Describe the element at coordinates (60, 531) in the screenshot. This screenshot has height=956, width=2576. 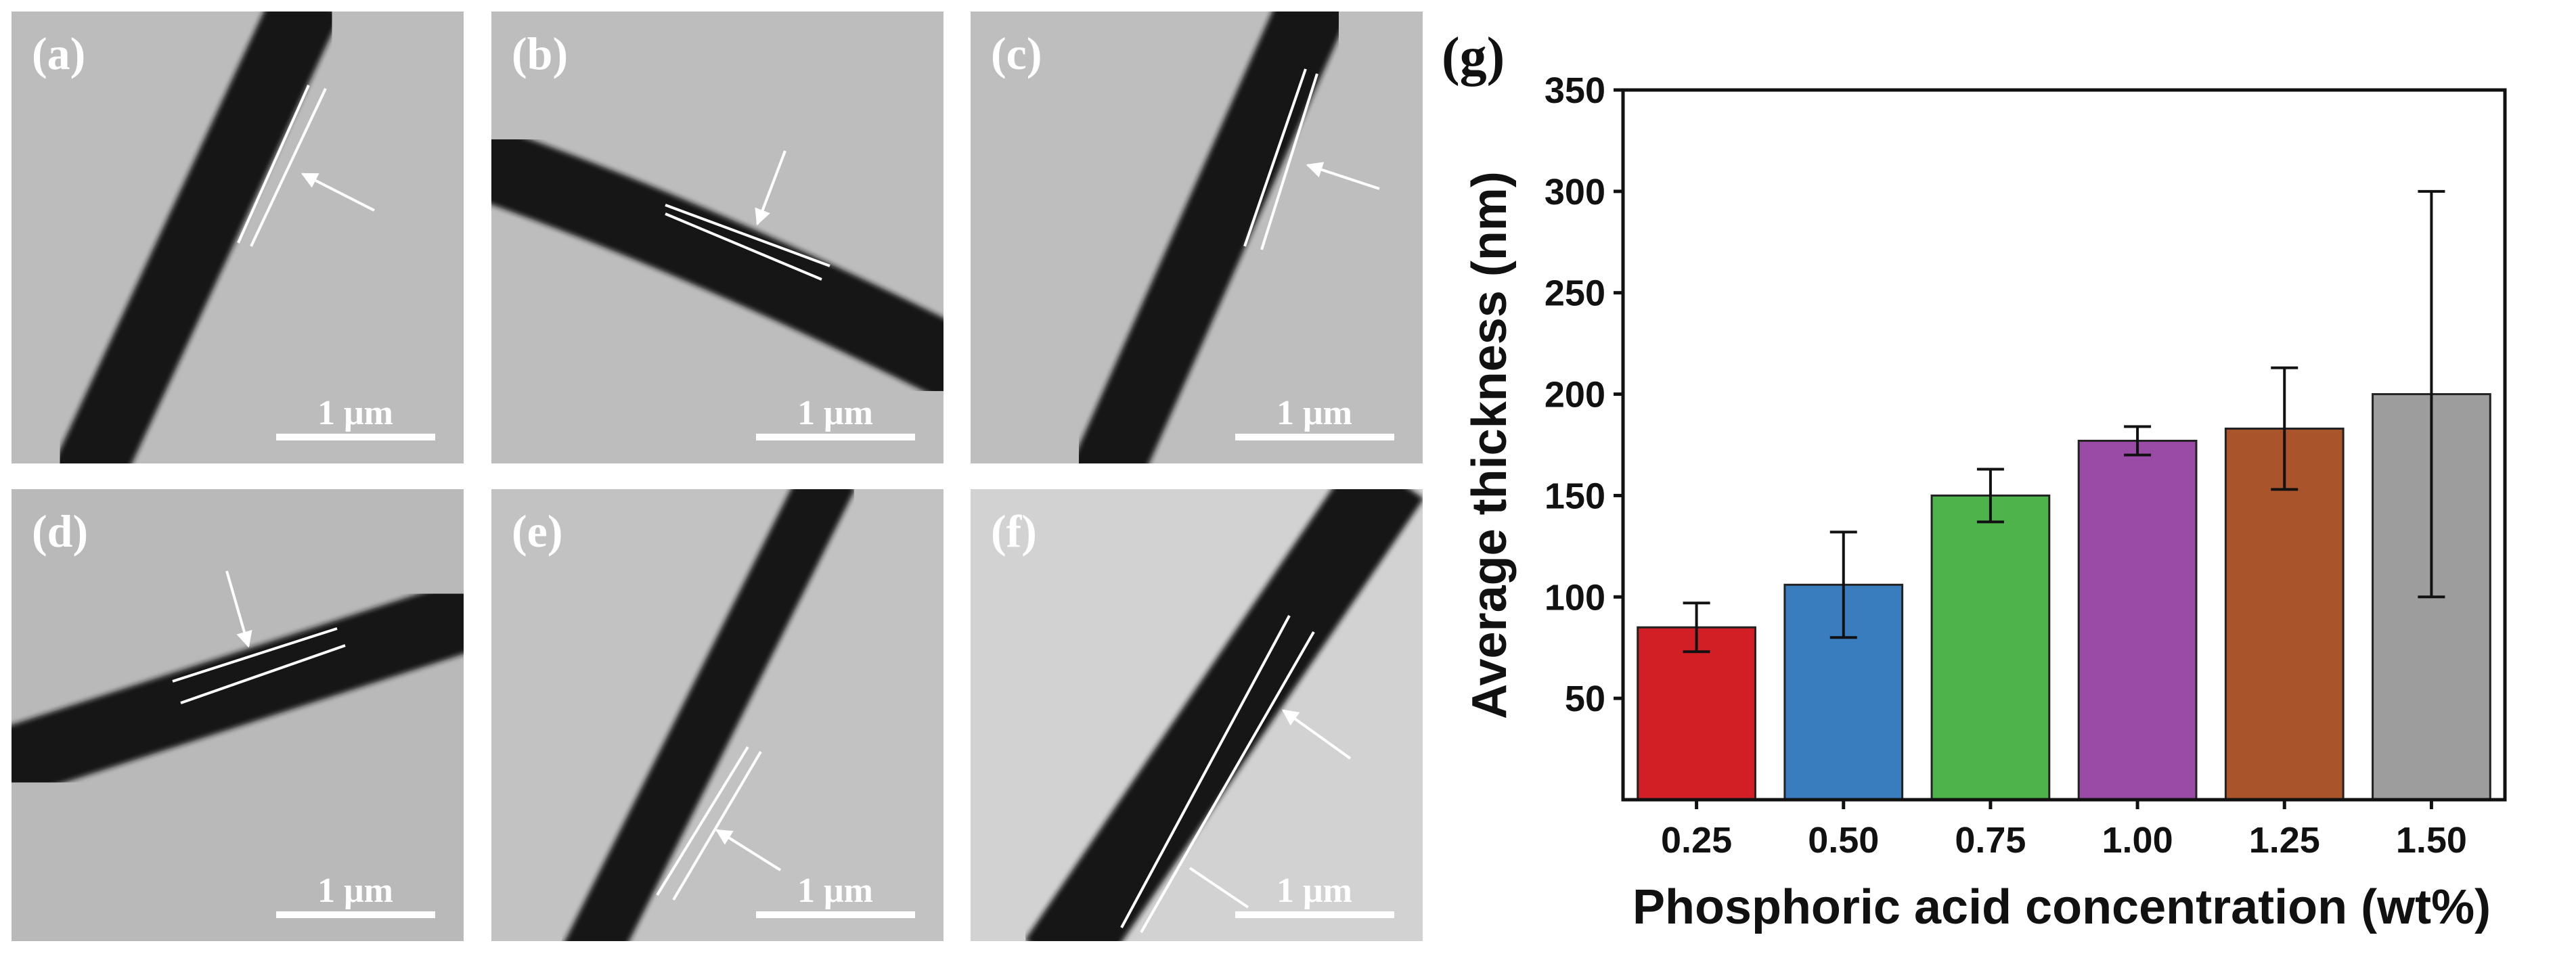
I see `panel-label: (d)` at that location.